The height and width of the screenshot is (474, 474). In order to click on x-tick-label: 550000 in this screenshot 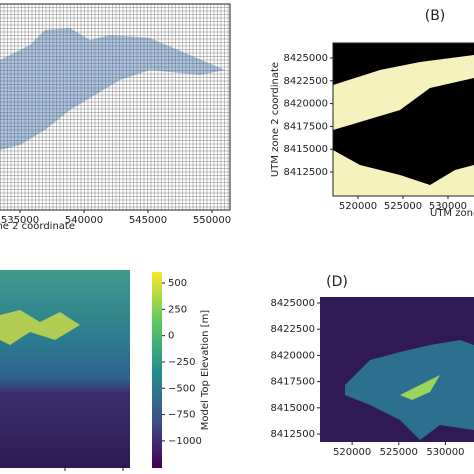, I will do `click(212, 220)`.